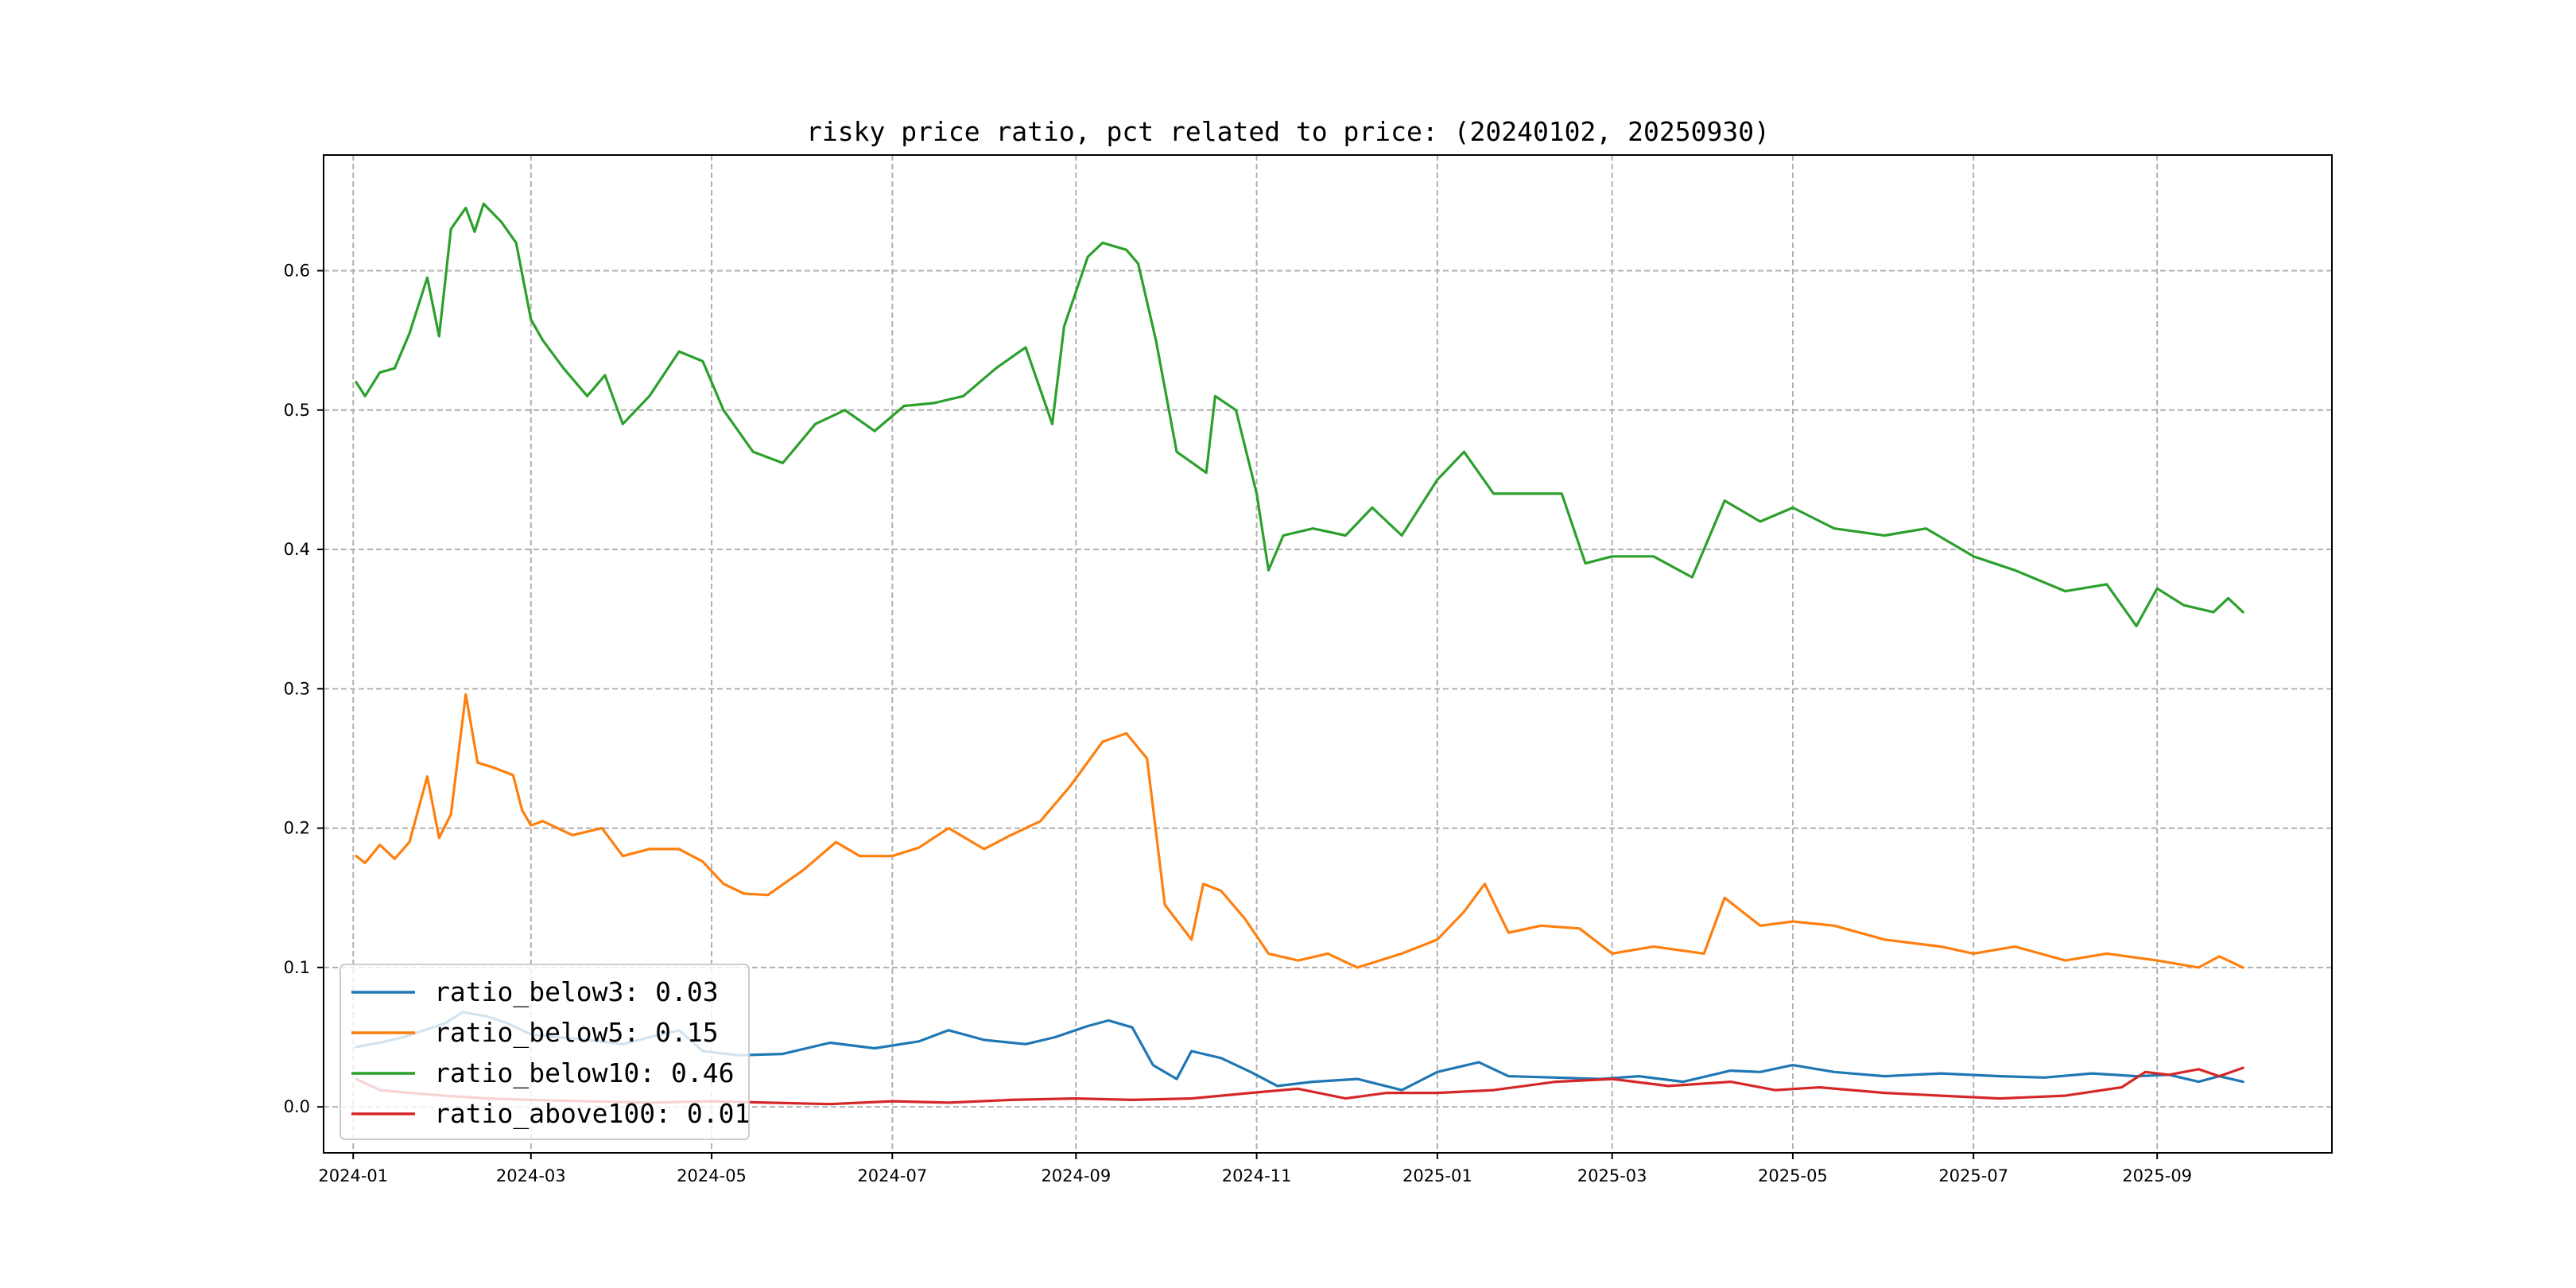 Image resolution: width=2576 pixels, height=1288 pixels. I want to click on x-tick-label: 2025-07, so click(1973, 1175).